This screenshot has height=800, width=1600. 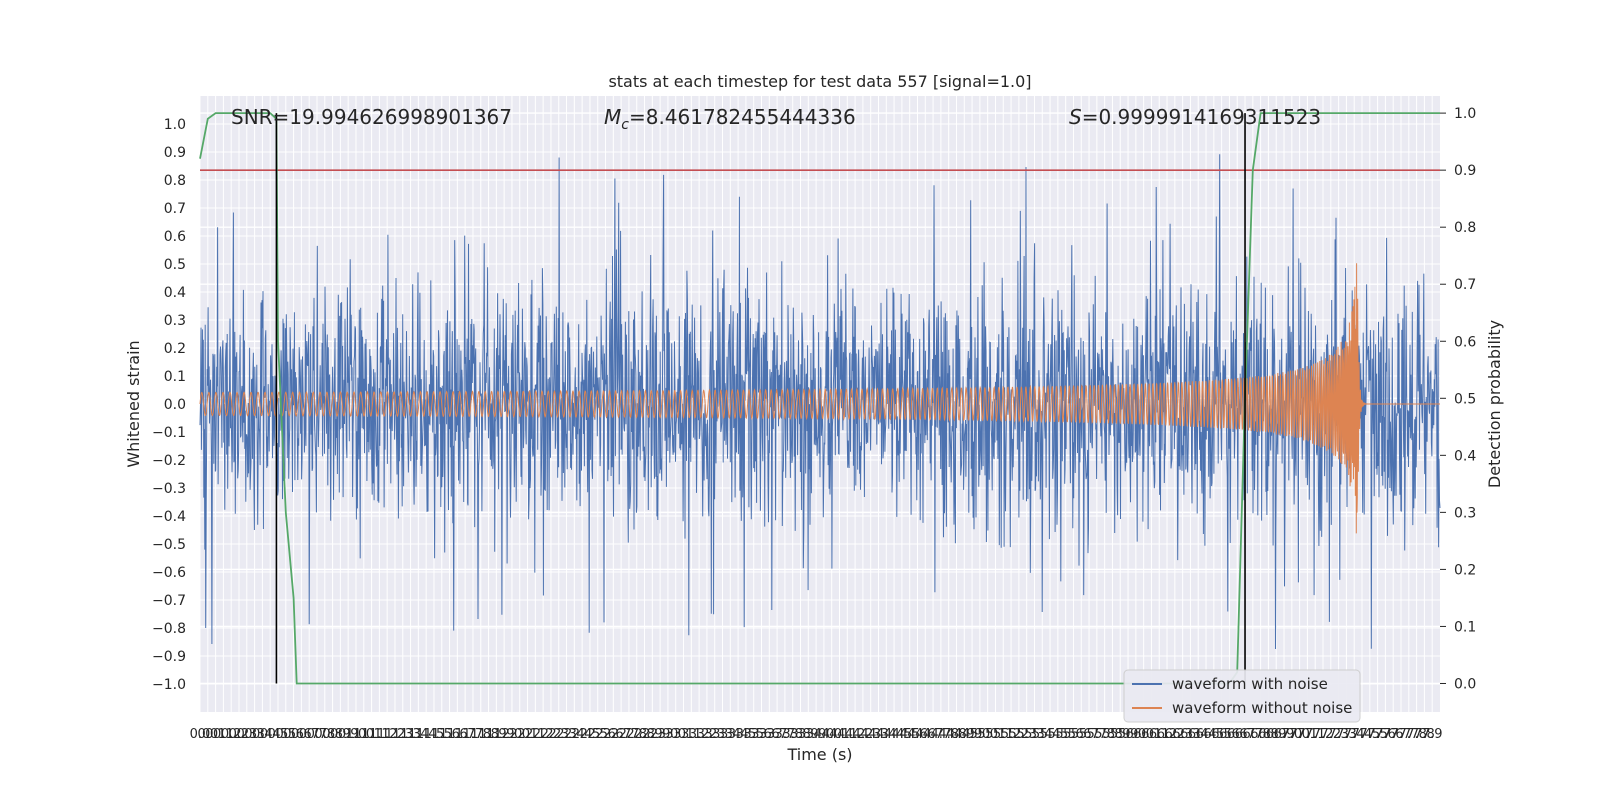 What do you see at coordinates (1465, 627) in the screenshot?
I see `y2-tick-label: 0.1` at bounding box center [1465, 627].